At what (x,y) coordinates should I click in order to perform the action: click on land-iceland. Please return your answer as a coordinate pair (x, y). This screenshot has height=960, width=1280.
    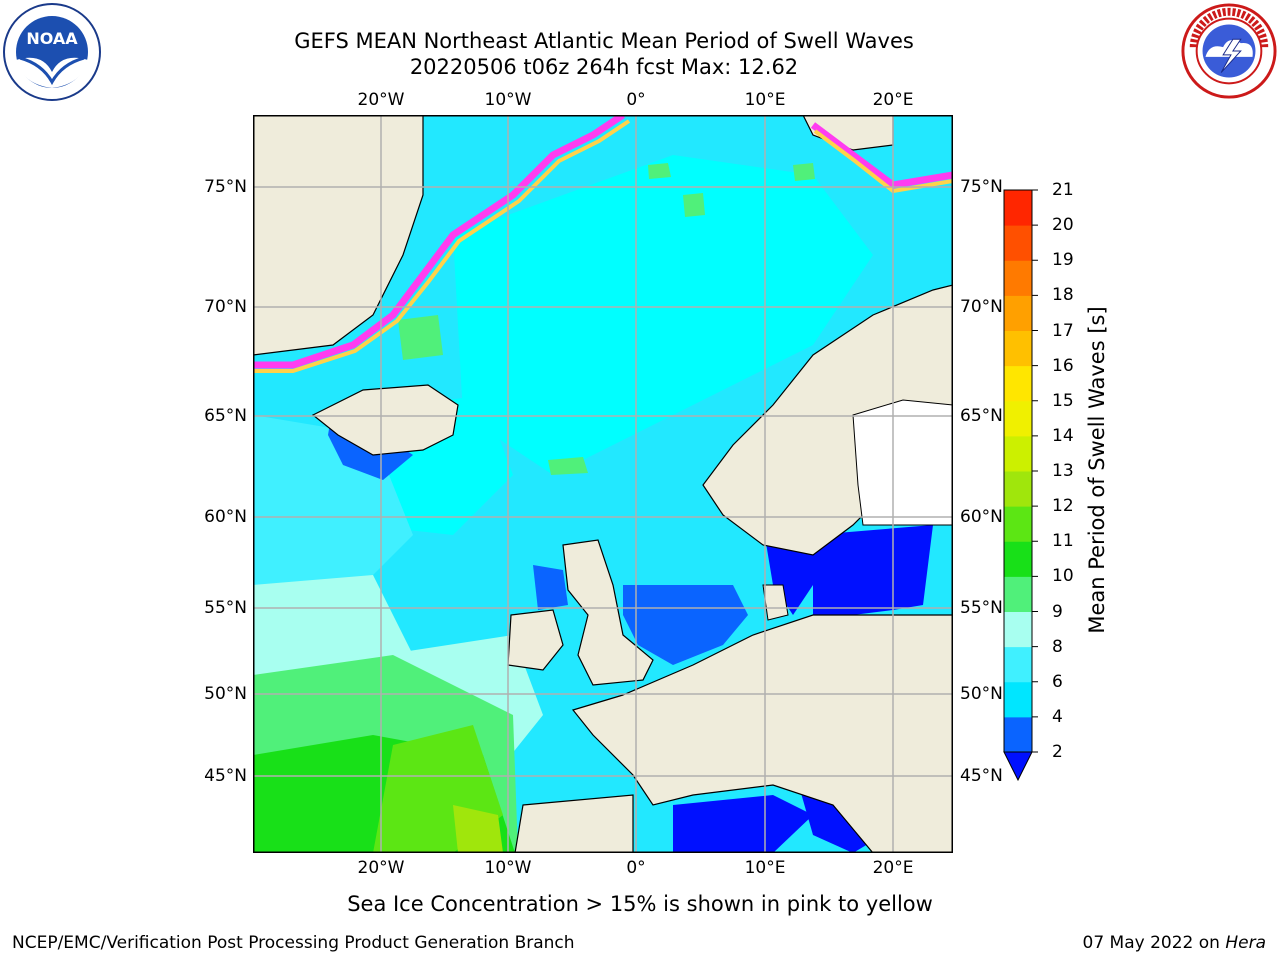
    Looking at the image, I should click on (385, 420).